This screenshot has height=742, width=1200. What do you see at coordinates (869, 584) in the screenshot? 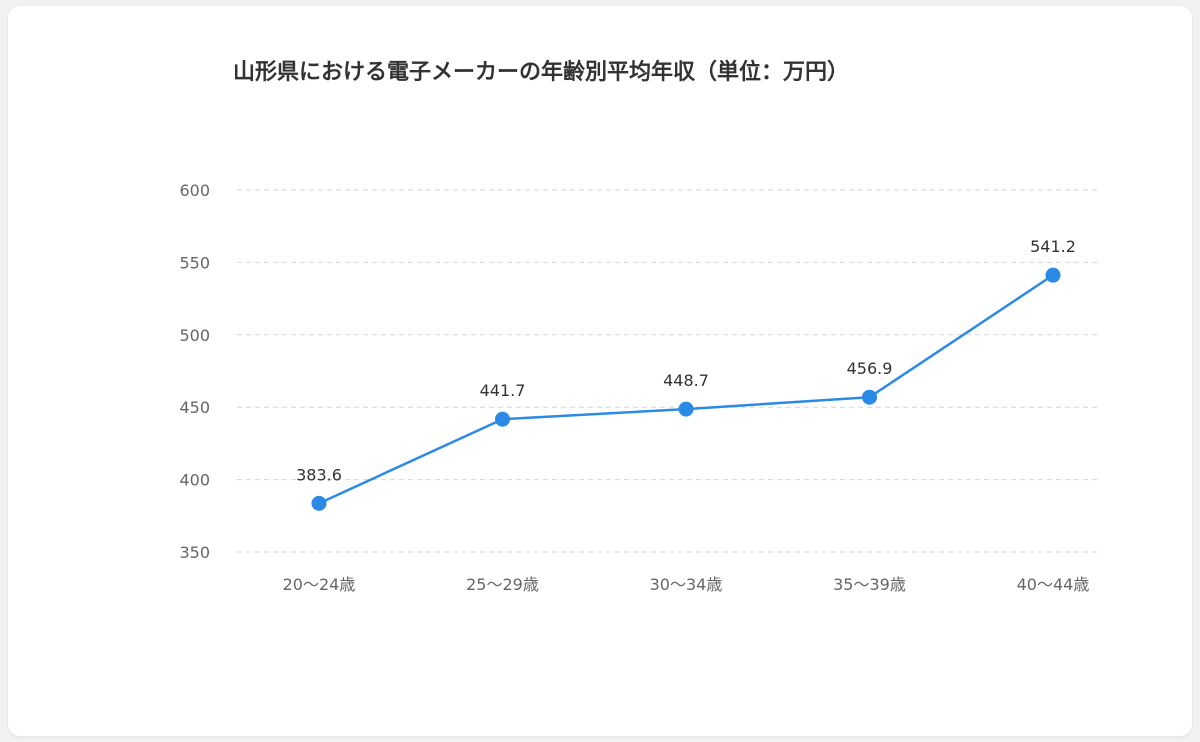
I see `x-tick-label: 35〜39歳` at bounding box center [869, 584].